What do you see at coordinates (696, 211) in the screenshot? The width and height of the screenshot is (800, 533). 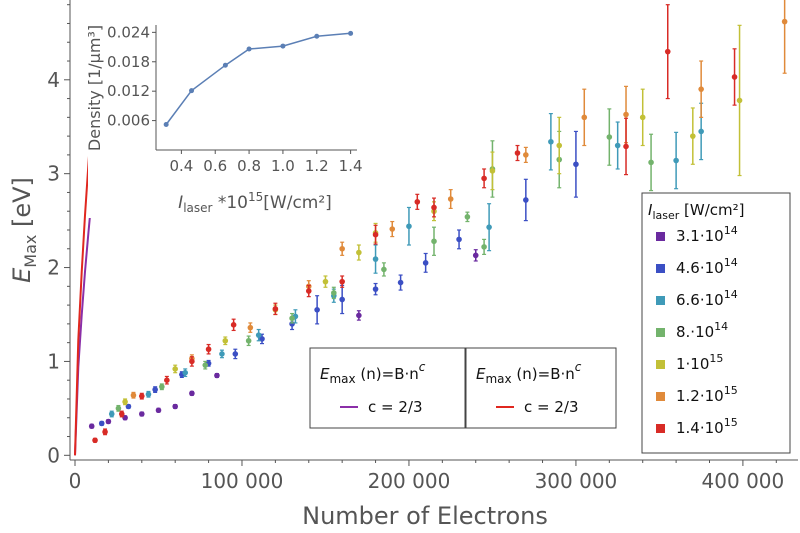 I see `legend-title: Ilaser [W/cm²]` at bounding box center [696, 211].